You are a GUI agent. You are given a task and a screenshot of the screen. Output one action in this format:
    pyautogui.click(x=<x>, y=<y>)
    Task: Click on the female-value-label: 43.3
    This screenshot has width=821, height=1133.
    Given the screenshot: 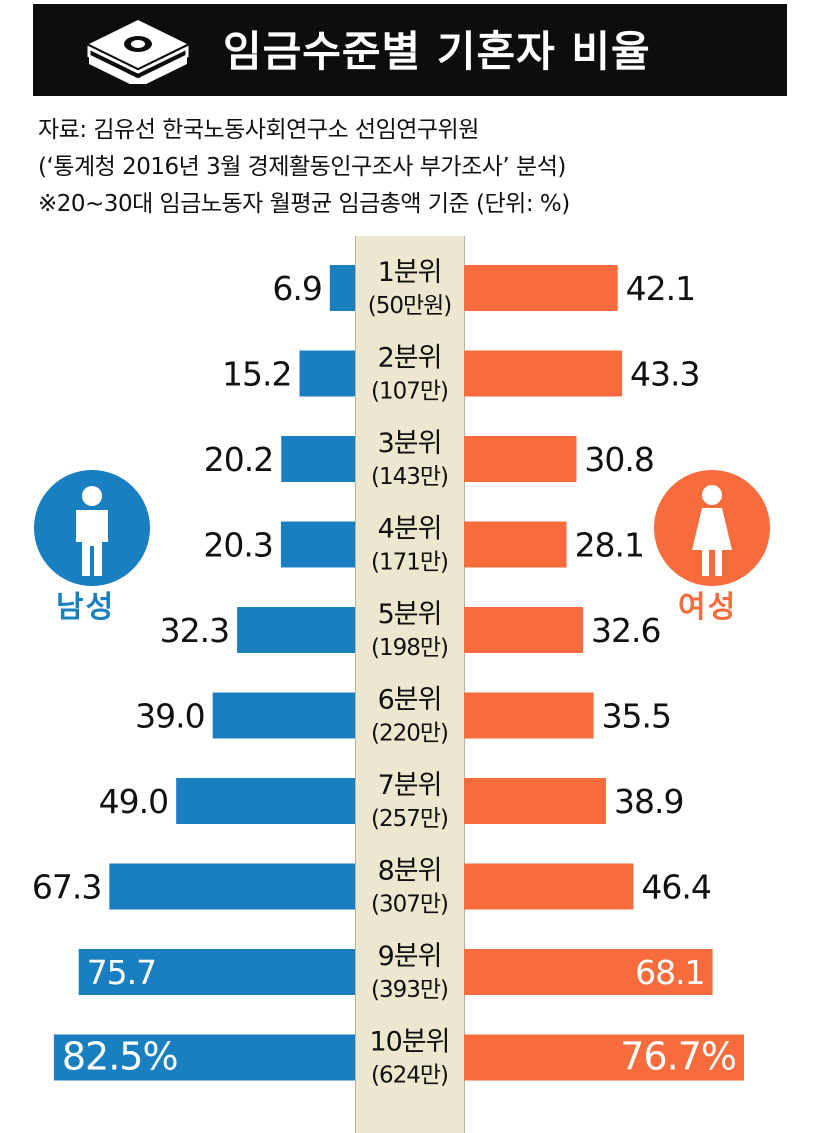 What is the action you would take?
    pyautogui.click(x=664, y=374)
    